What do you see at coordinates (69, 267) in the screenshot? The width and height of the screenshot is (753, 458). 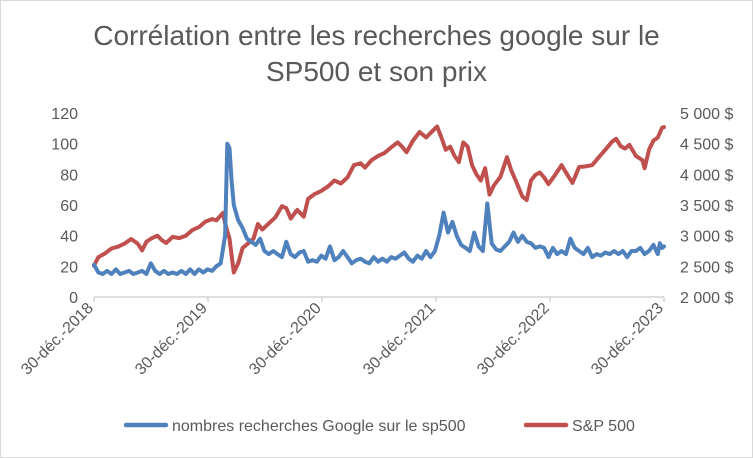 I see `y-left-tick-label: 20` at bounding box center [69, 267].